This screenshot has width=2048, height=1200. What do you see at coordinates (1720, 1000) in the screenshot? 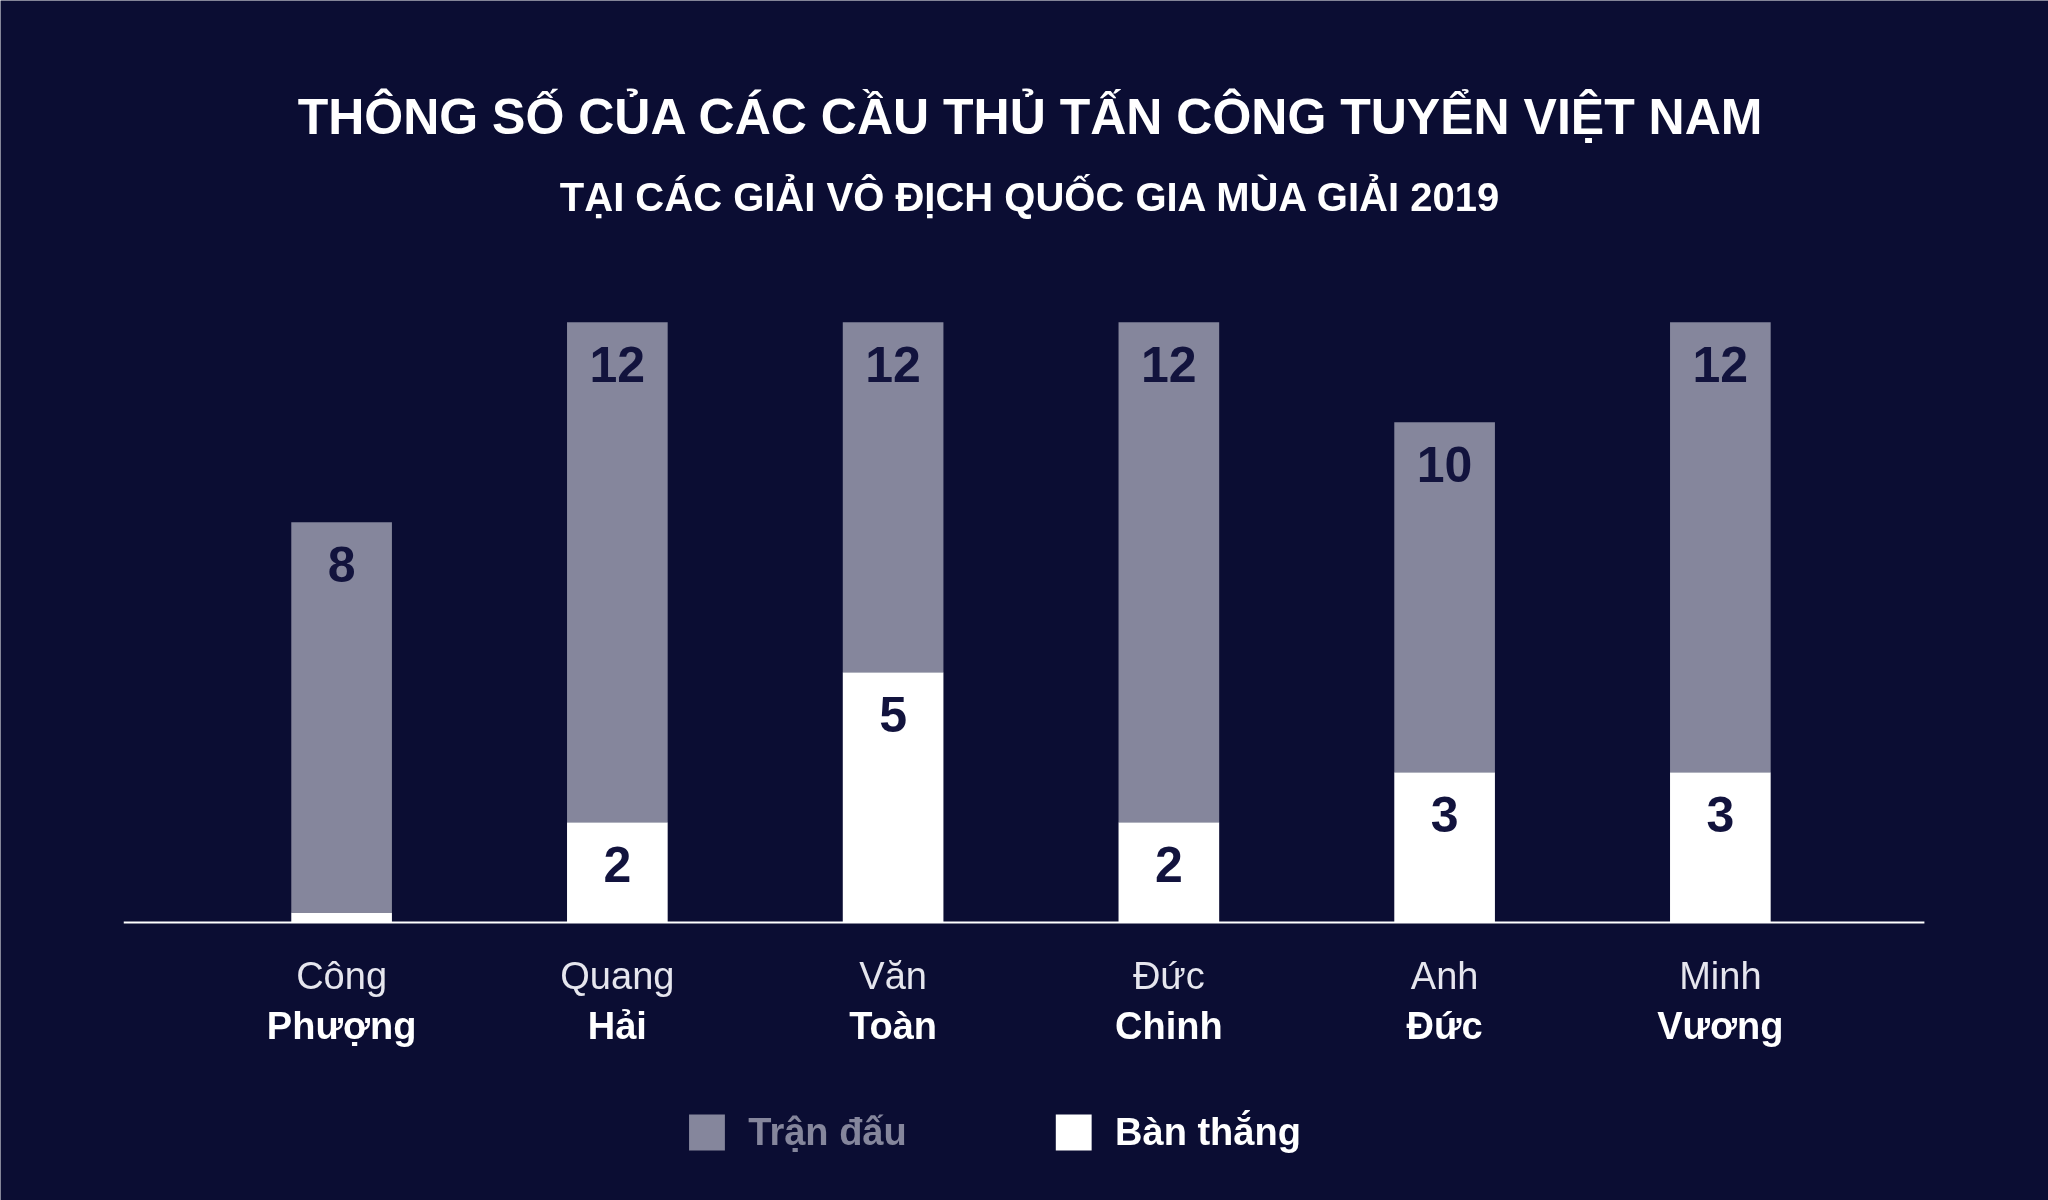
I see `x-tick-label: Minh Vương` at bounding box center [1720, 1000].